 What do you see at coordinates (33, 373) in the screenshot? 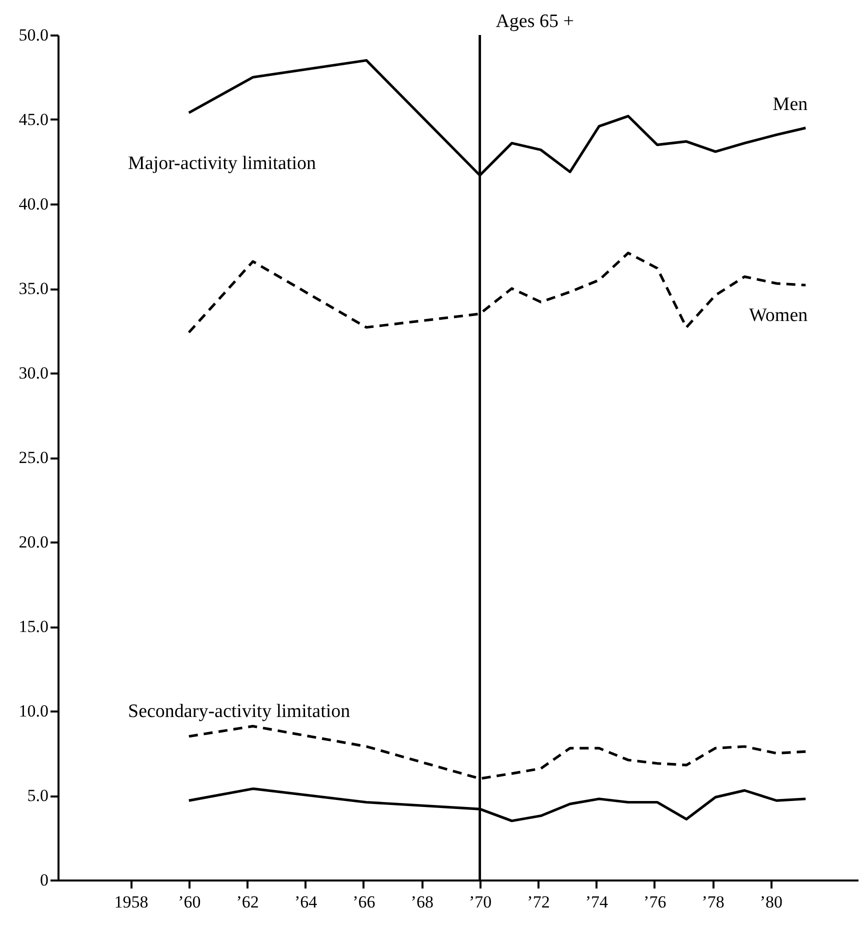
I see `y-tick-label: 30.0` at bounding box center [33, 373].